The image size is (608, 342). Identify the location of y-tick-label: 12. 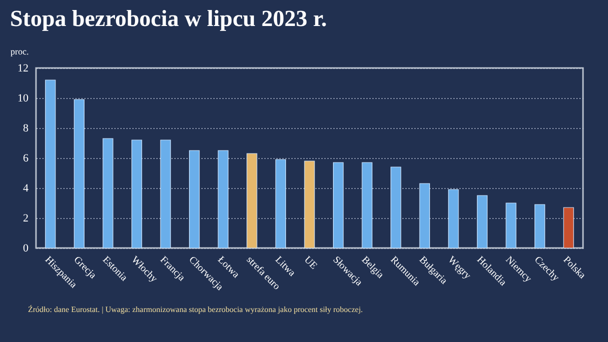
(23, 68).